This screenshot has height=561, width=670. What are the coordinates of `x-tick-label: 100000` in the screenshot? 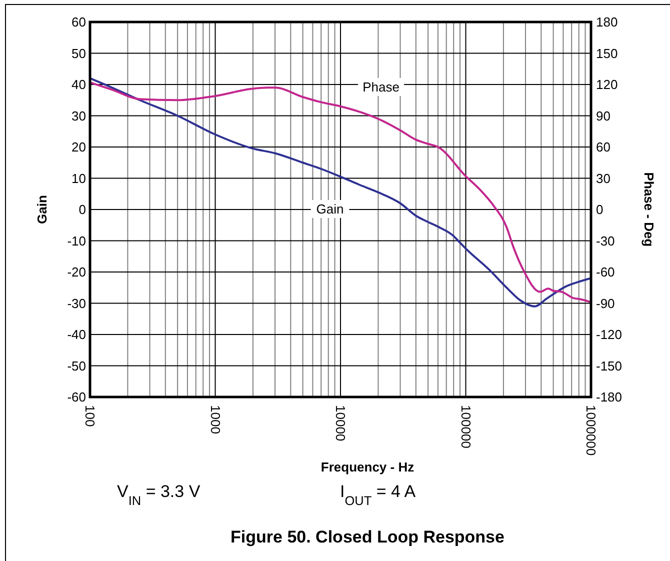 It's located at (466, 426).